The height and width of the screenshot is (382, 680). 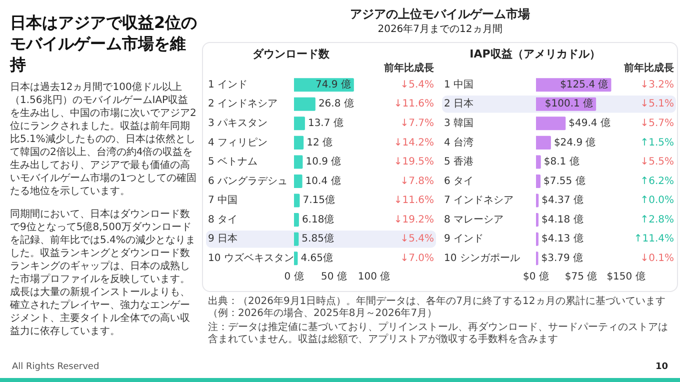 I want to click on y-tick-label: 2 インドネシア, so click(x=243, y=104).